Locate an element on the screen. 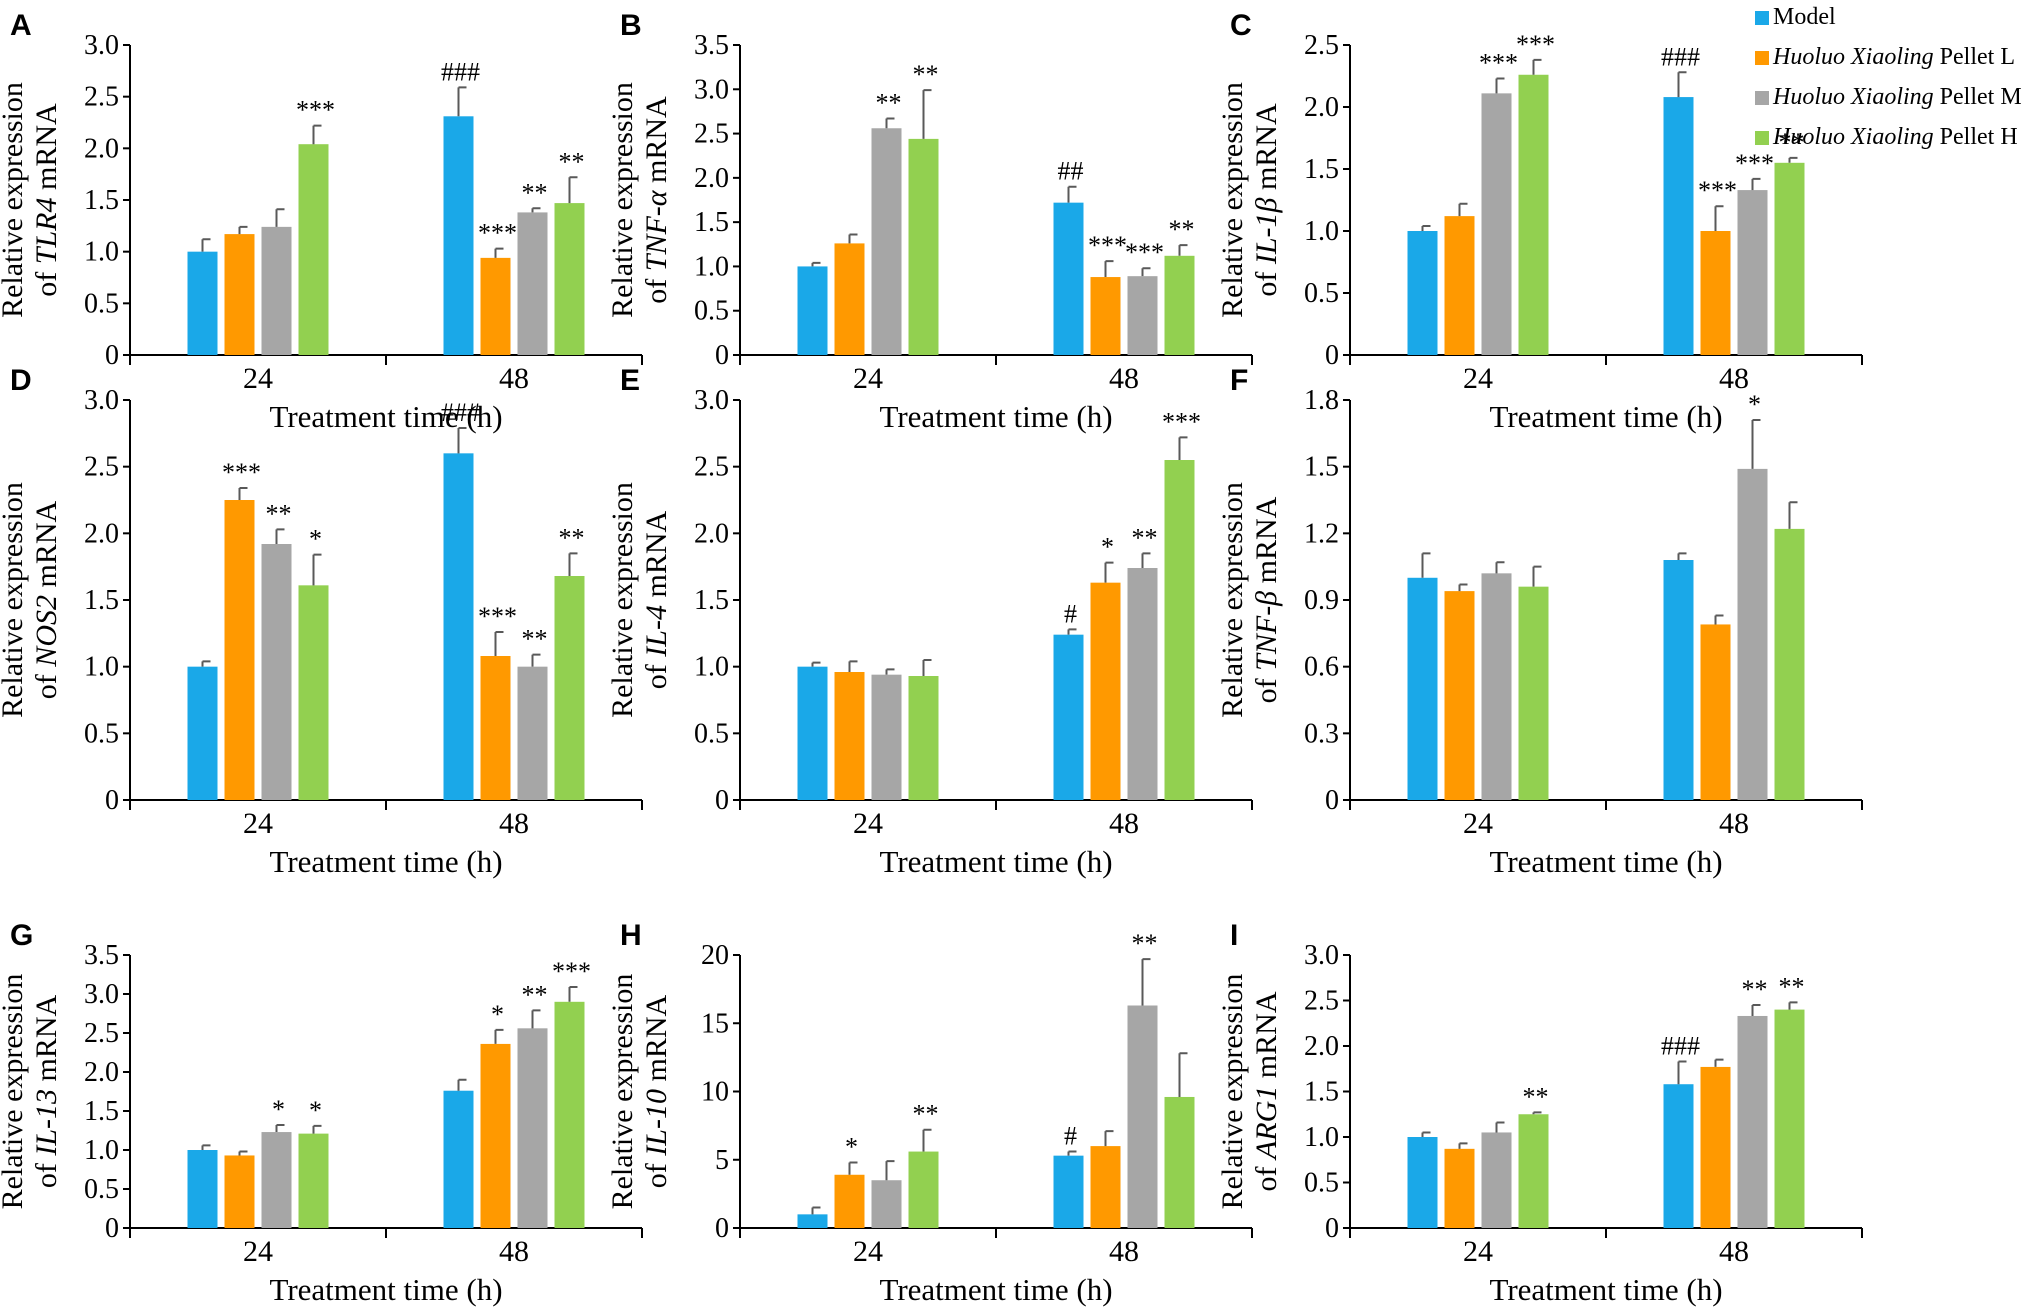  significance-label: ### is located at coordinates (1680, 56).